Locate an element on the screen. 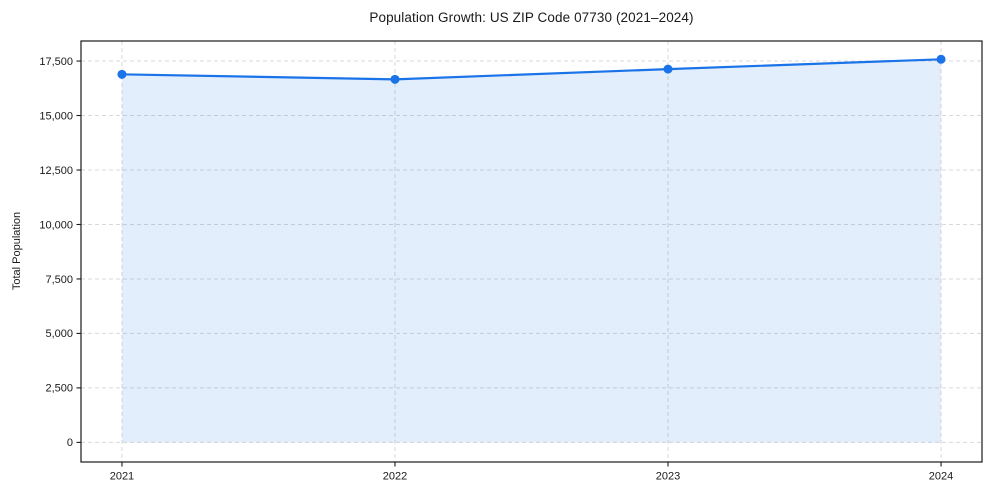  x-tick-label: 2021 is located at coordinates (122, 477).